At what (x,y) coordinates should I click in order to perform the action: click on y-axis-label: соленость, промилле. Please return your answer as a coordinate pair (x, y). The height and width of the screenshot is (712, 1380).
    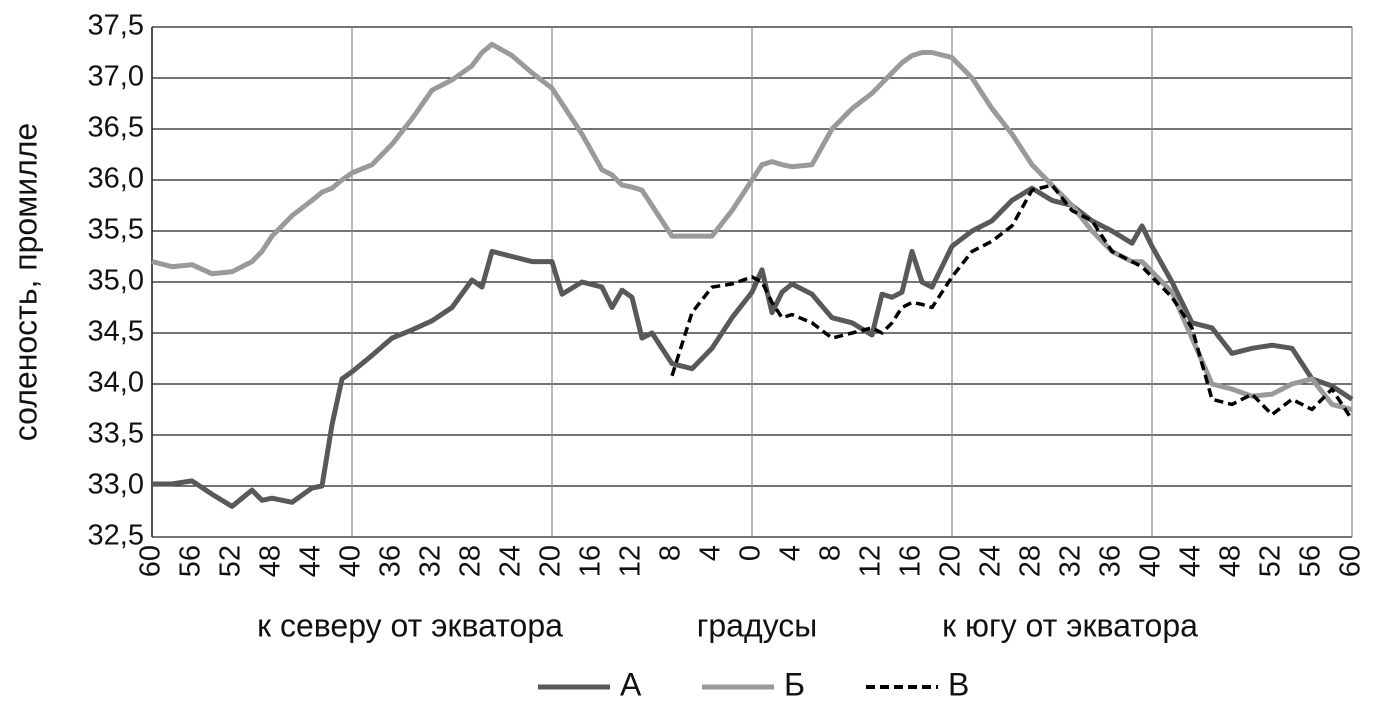
    Looking at the image, I should click on (25, 282).